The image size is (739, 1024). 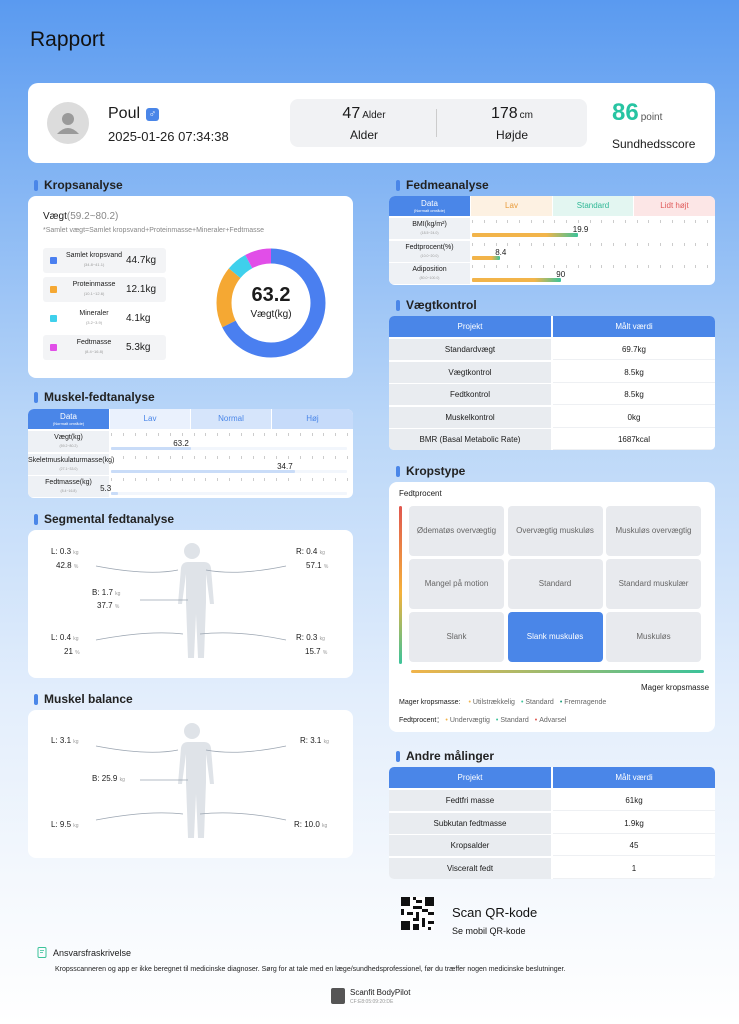 I want to click on table-row-value: 45, so click(x=634, y=845).